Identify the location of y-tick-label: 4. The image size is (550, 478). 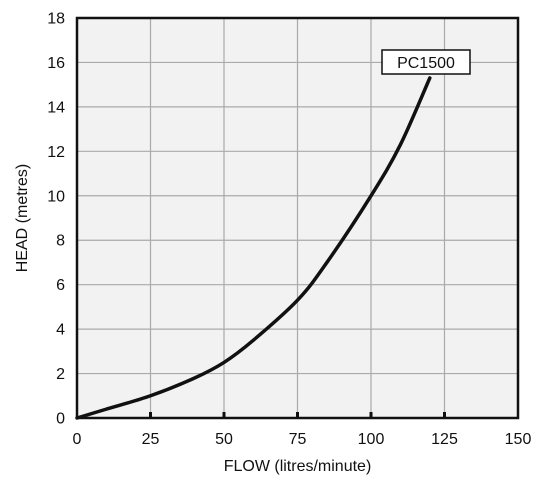
(60, 330).